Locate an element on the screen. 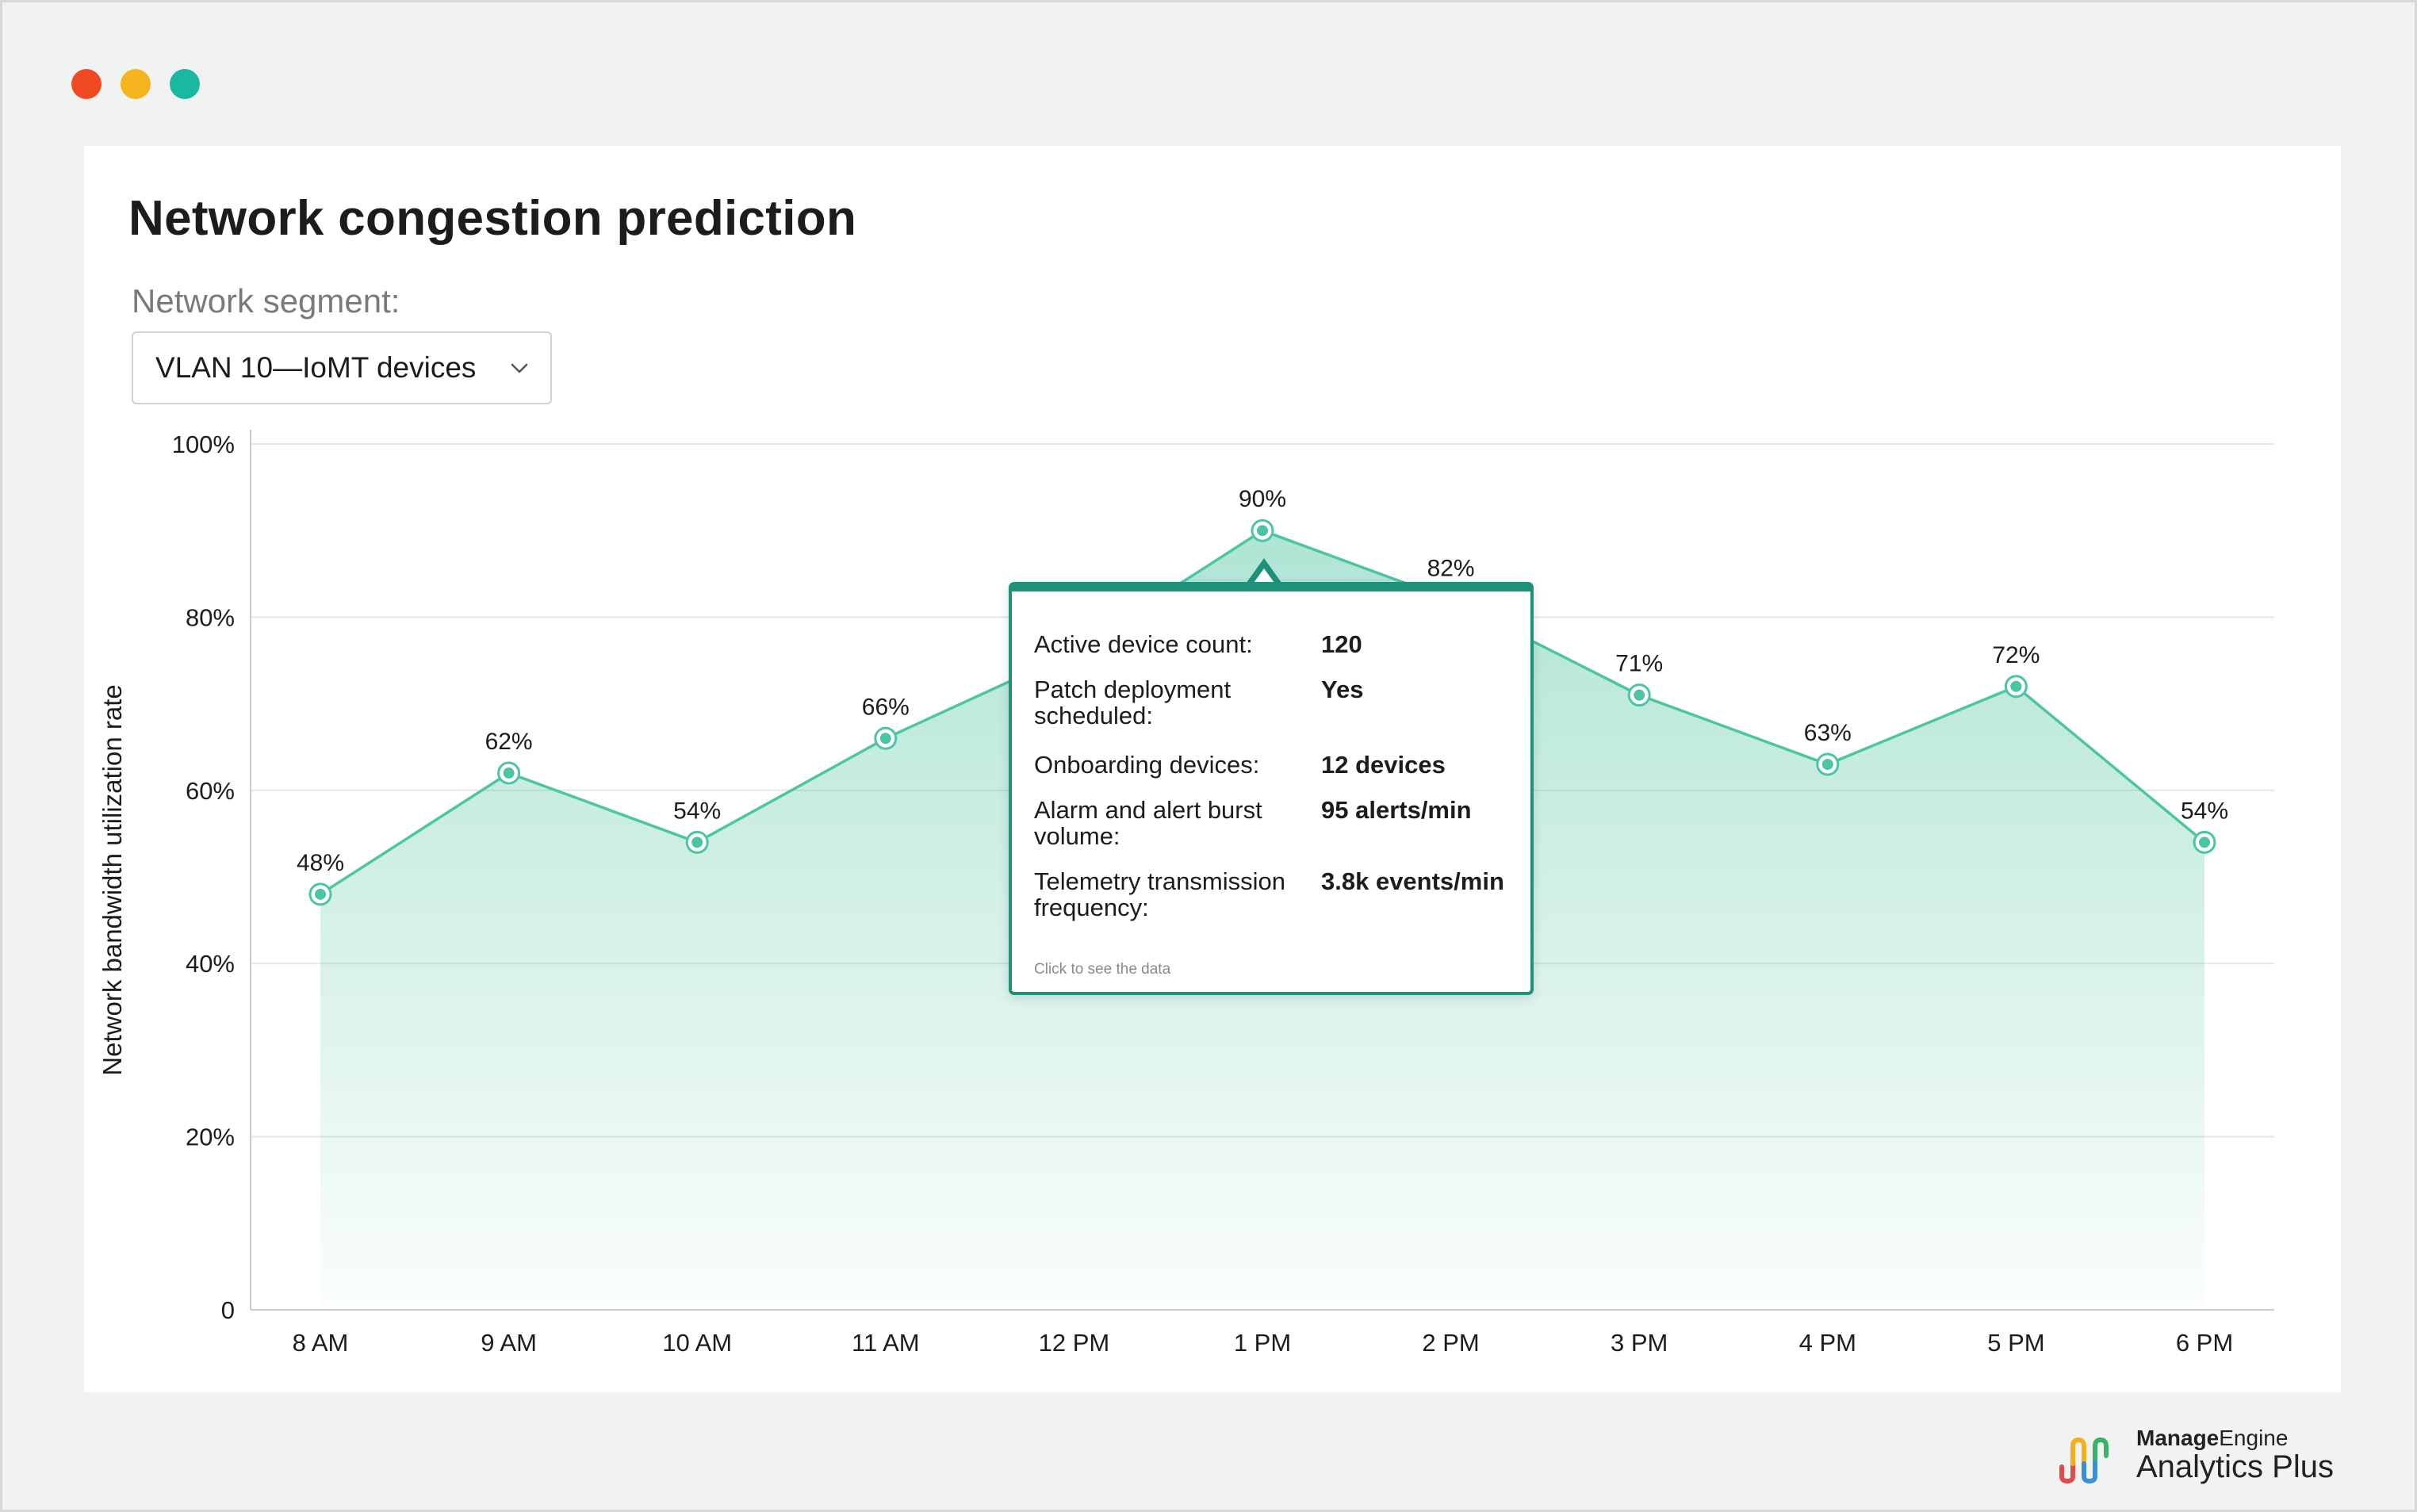 The image size is (2417, 1512). segment-label: Network segment: is located at coordinates (266, 301).